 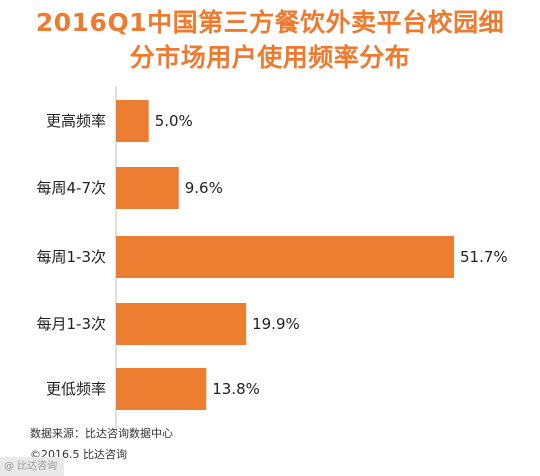 I want to click on category-label: 每月1-3次, so click(x=72, y=324).